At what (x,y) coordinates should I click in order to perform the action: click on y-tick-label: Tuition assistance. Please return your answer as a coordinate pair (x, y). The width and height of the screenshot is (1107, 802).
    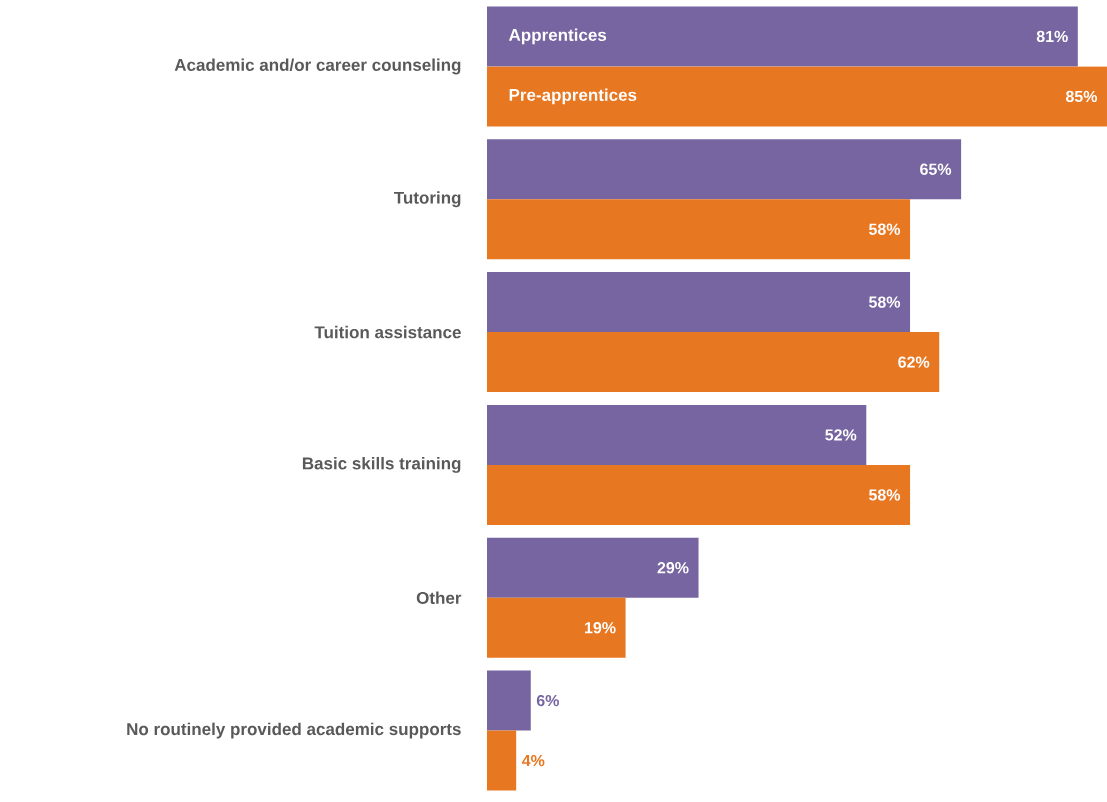
    Looking at the image, I should click on (387, 332).